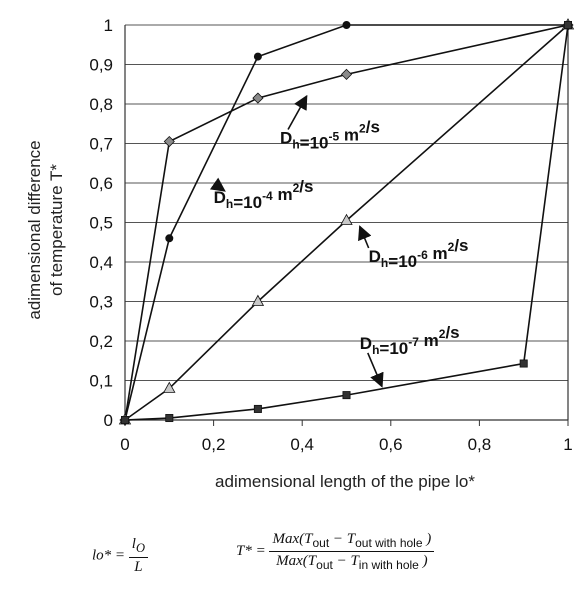 The width and height of the screenshot is (580, 596). What do you see at coordinates (101, 262) in the screenshot?
I see `y-tick-label: 0,4` at bounding box center [101, 262].